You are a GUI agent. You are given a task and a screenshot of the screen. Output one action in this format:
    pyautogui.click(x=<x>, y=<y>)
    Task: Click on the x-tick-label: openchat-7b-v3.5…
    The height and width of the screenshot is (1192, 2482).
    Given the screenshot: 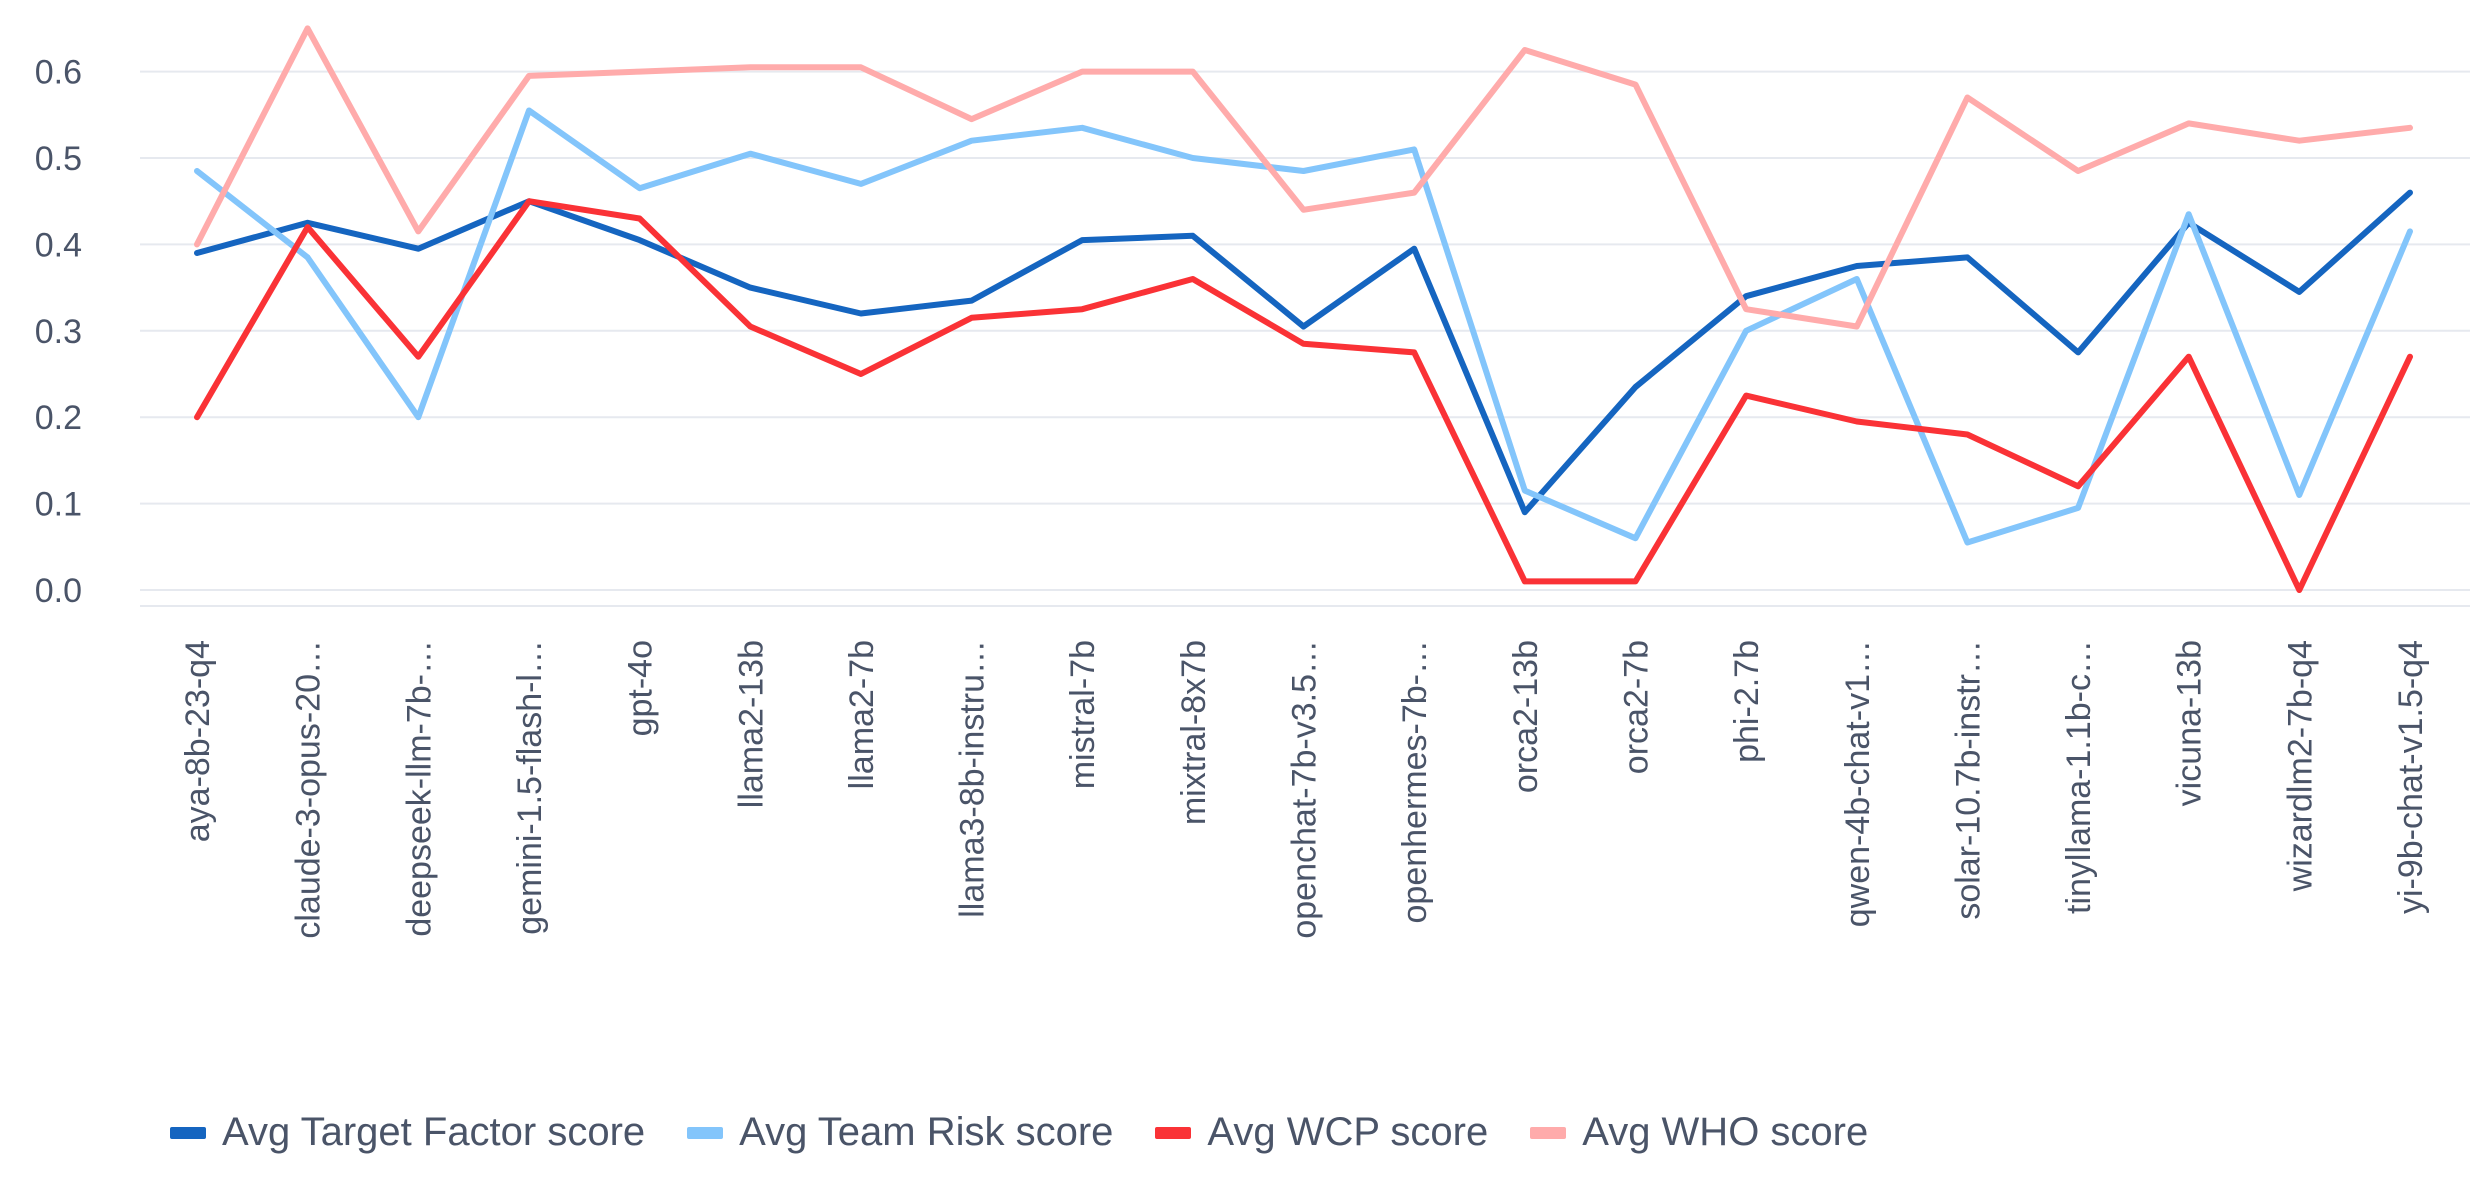 What is the action you would take?
    pyautogui.click(x=1305, y=789)
    